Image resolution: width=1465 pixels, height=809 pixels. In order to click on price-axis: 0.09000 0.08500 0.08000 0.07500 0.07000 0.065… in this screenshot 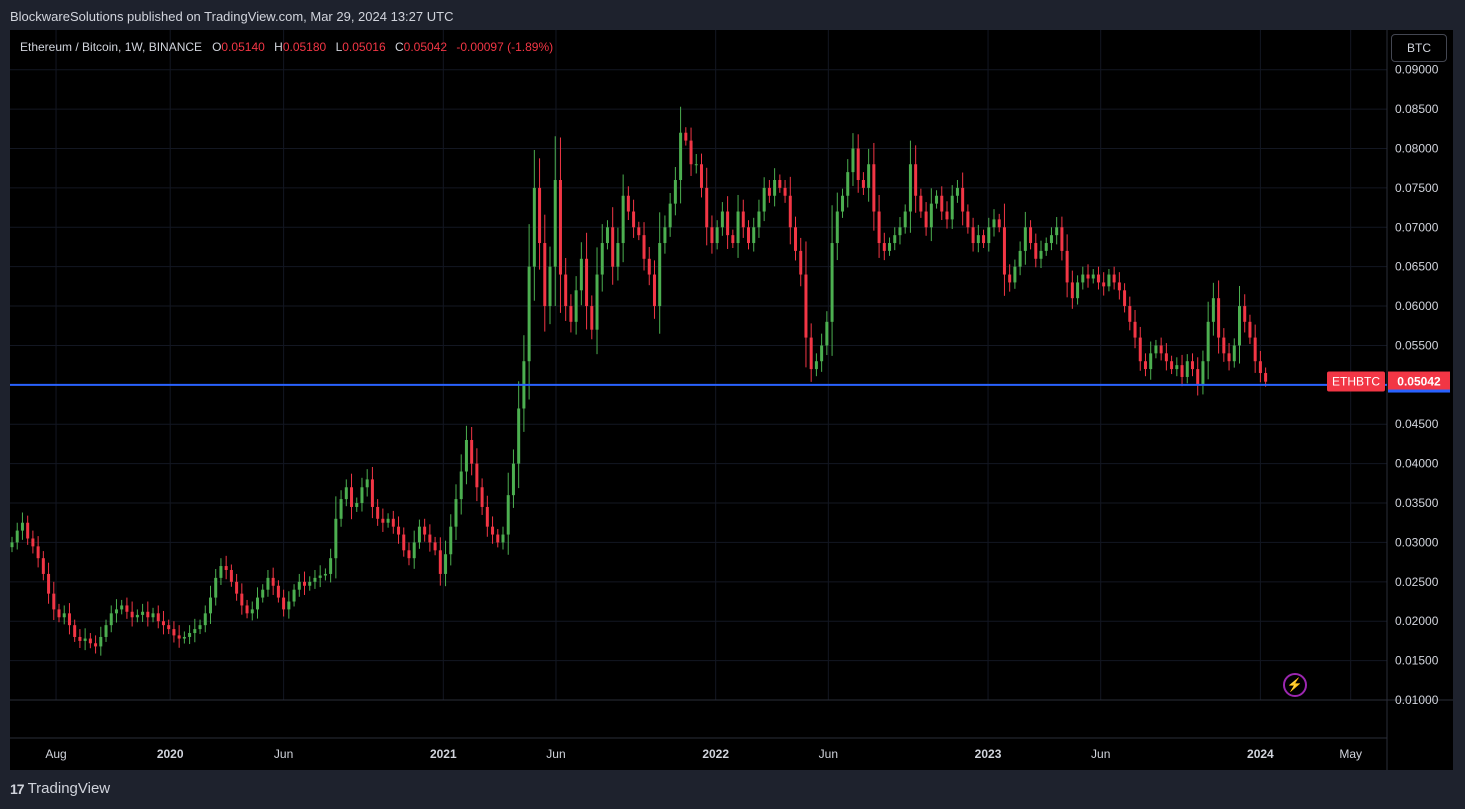, I will do `click(1417, 385)`.